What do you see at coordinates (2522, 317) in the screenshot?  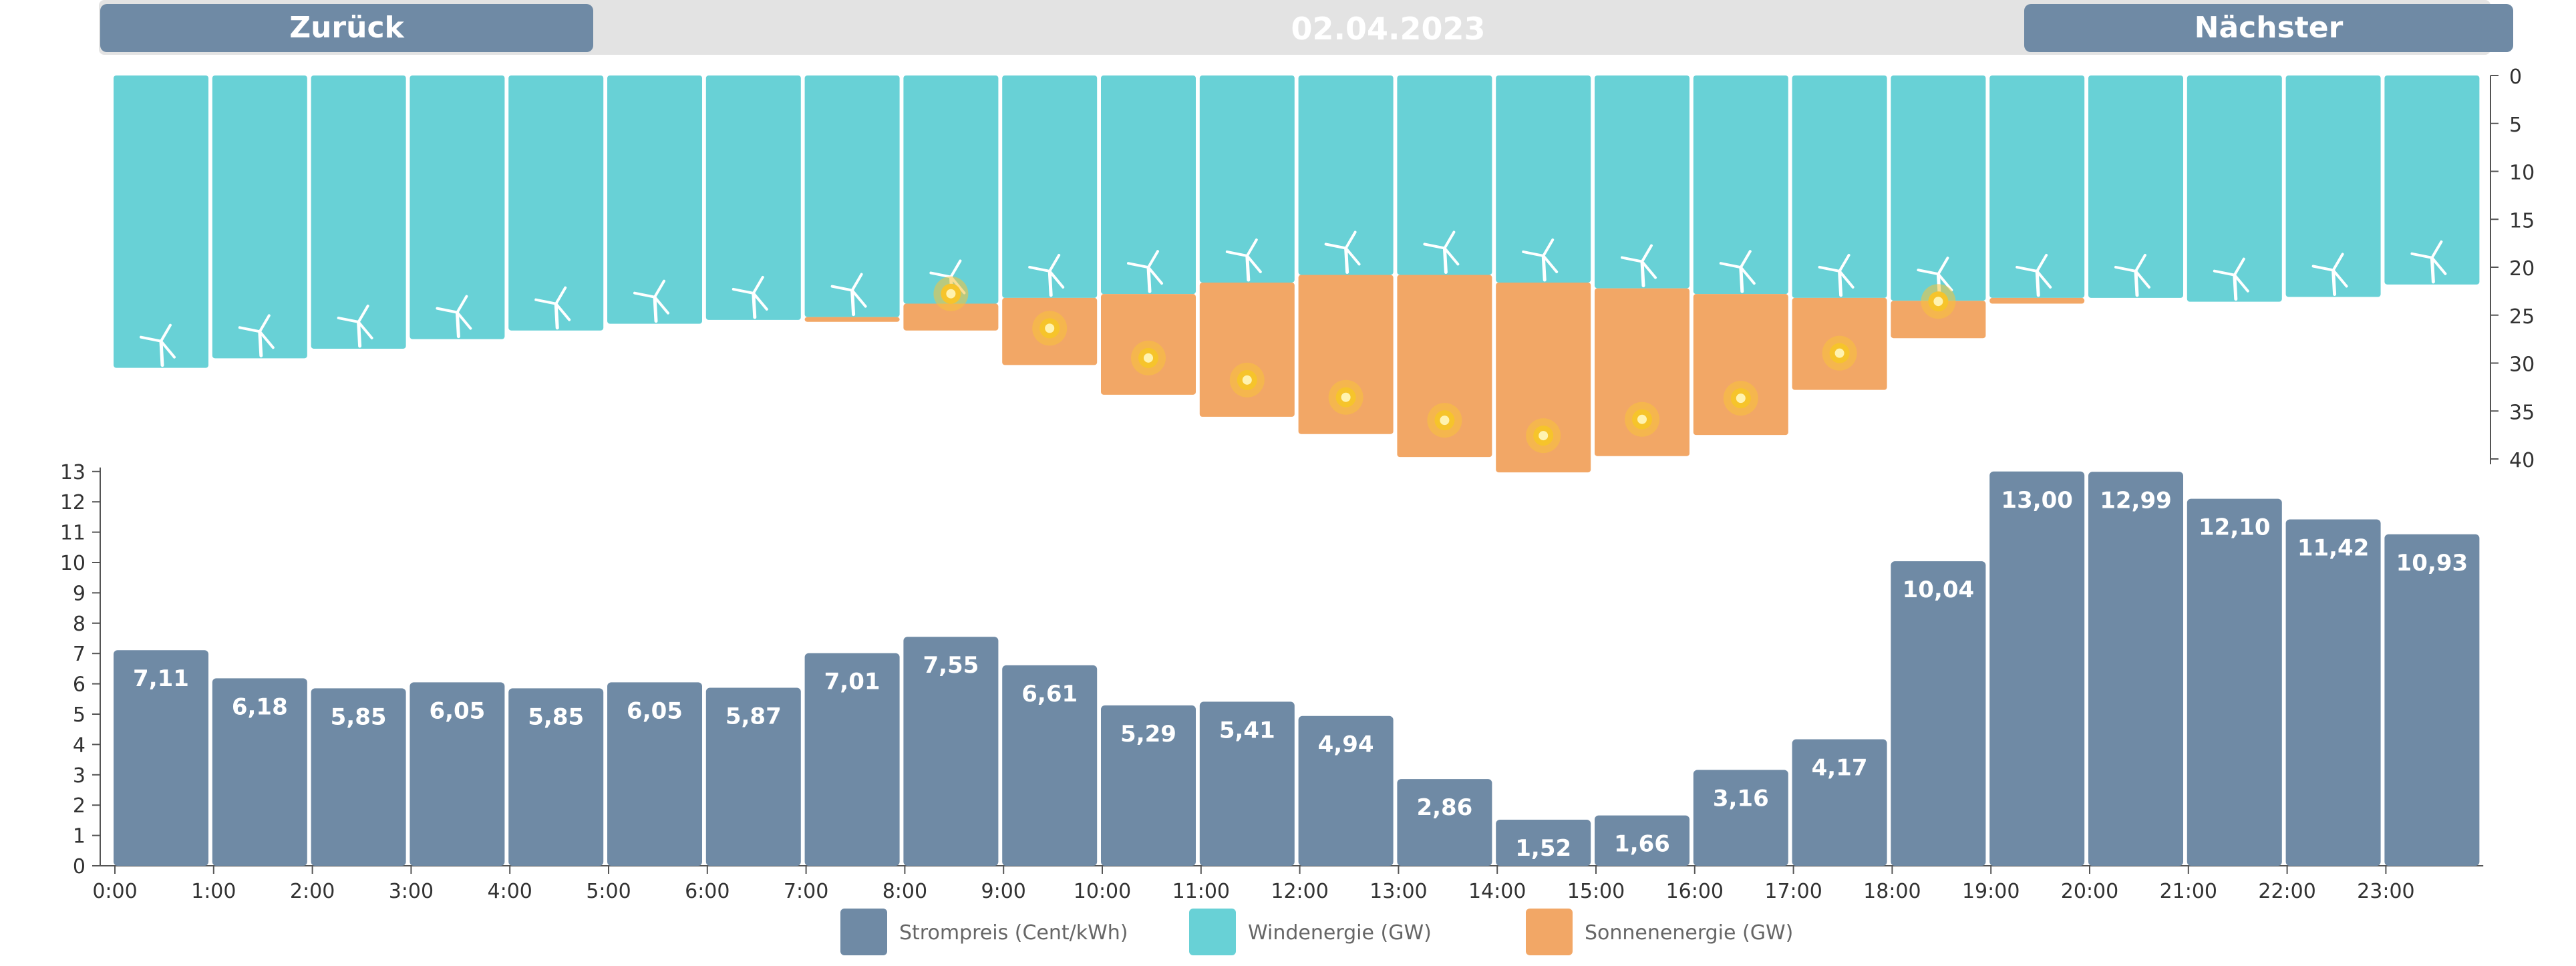 I see `top-y-tick-label: 25` at bounding box center [2522, 317].